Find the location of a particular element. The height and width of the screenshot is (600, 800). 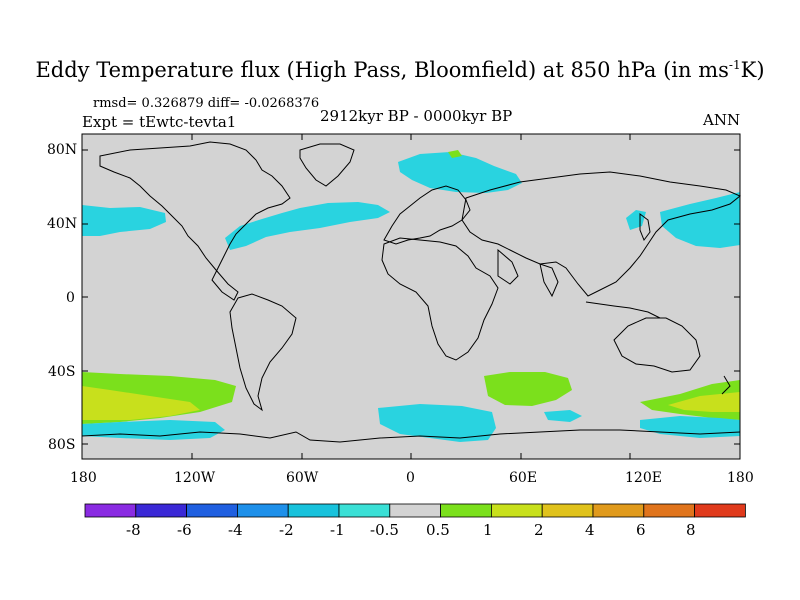

colorbar-label: -8 is located at coordinates (133, 530).